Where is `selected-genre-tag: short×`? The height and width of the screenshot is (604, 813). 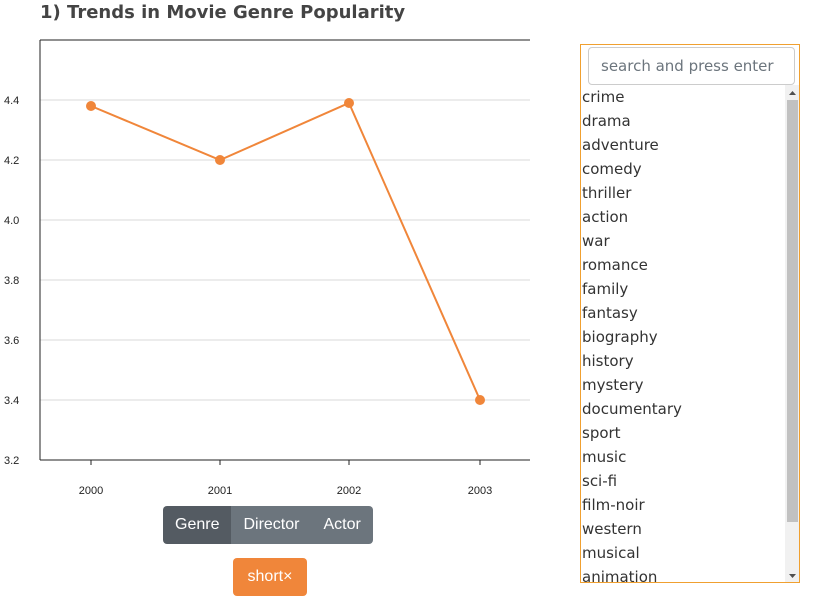
selected-genre-tag: short× is located at coordinates (270, 577).